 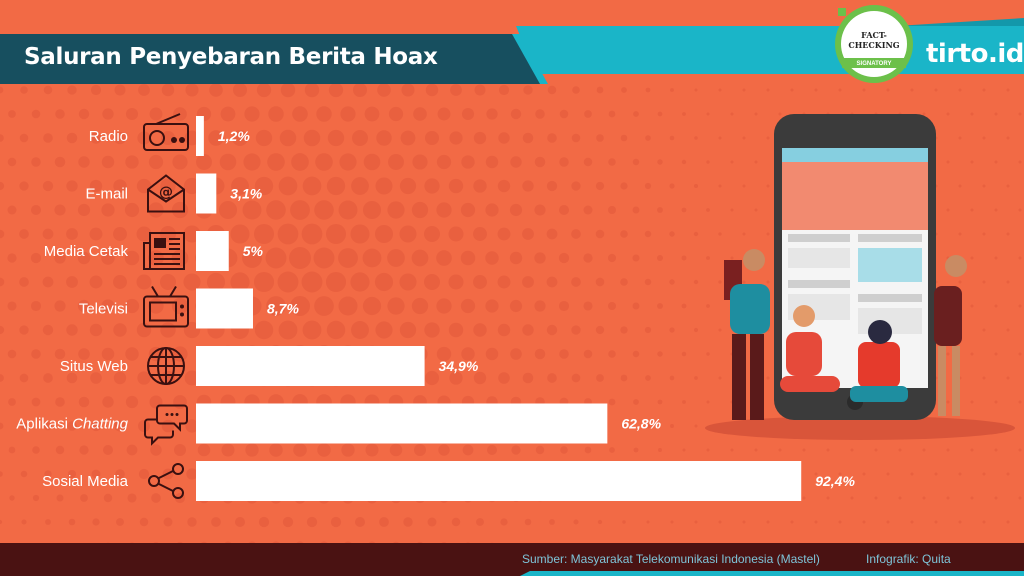 I want to click on globe-icon, so click(x=166, y=366).